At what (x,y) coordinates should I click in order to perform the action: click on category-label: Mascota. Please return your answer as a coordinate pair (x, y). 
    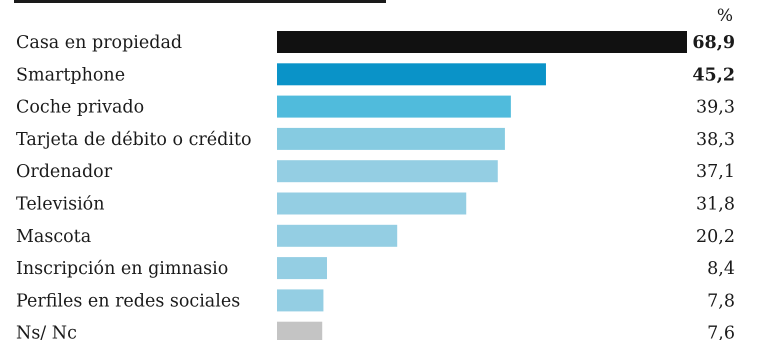
    Looking at the image, I should click on (53, 237).